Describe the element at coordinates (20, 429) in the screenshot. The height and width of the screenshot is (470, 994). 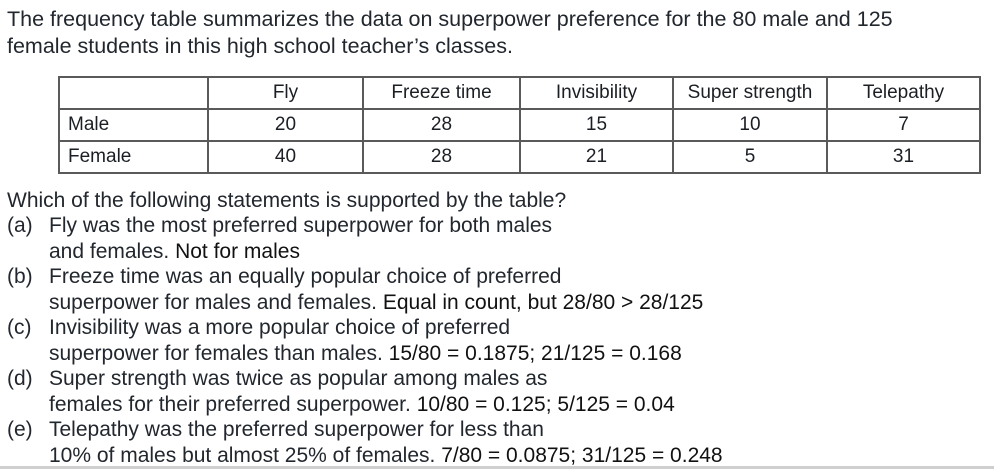
I see `option-letter: (e)` at that location.